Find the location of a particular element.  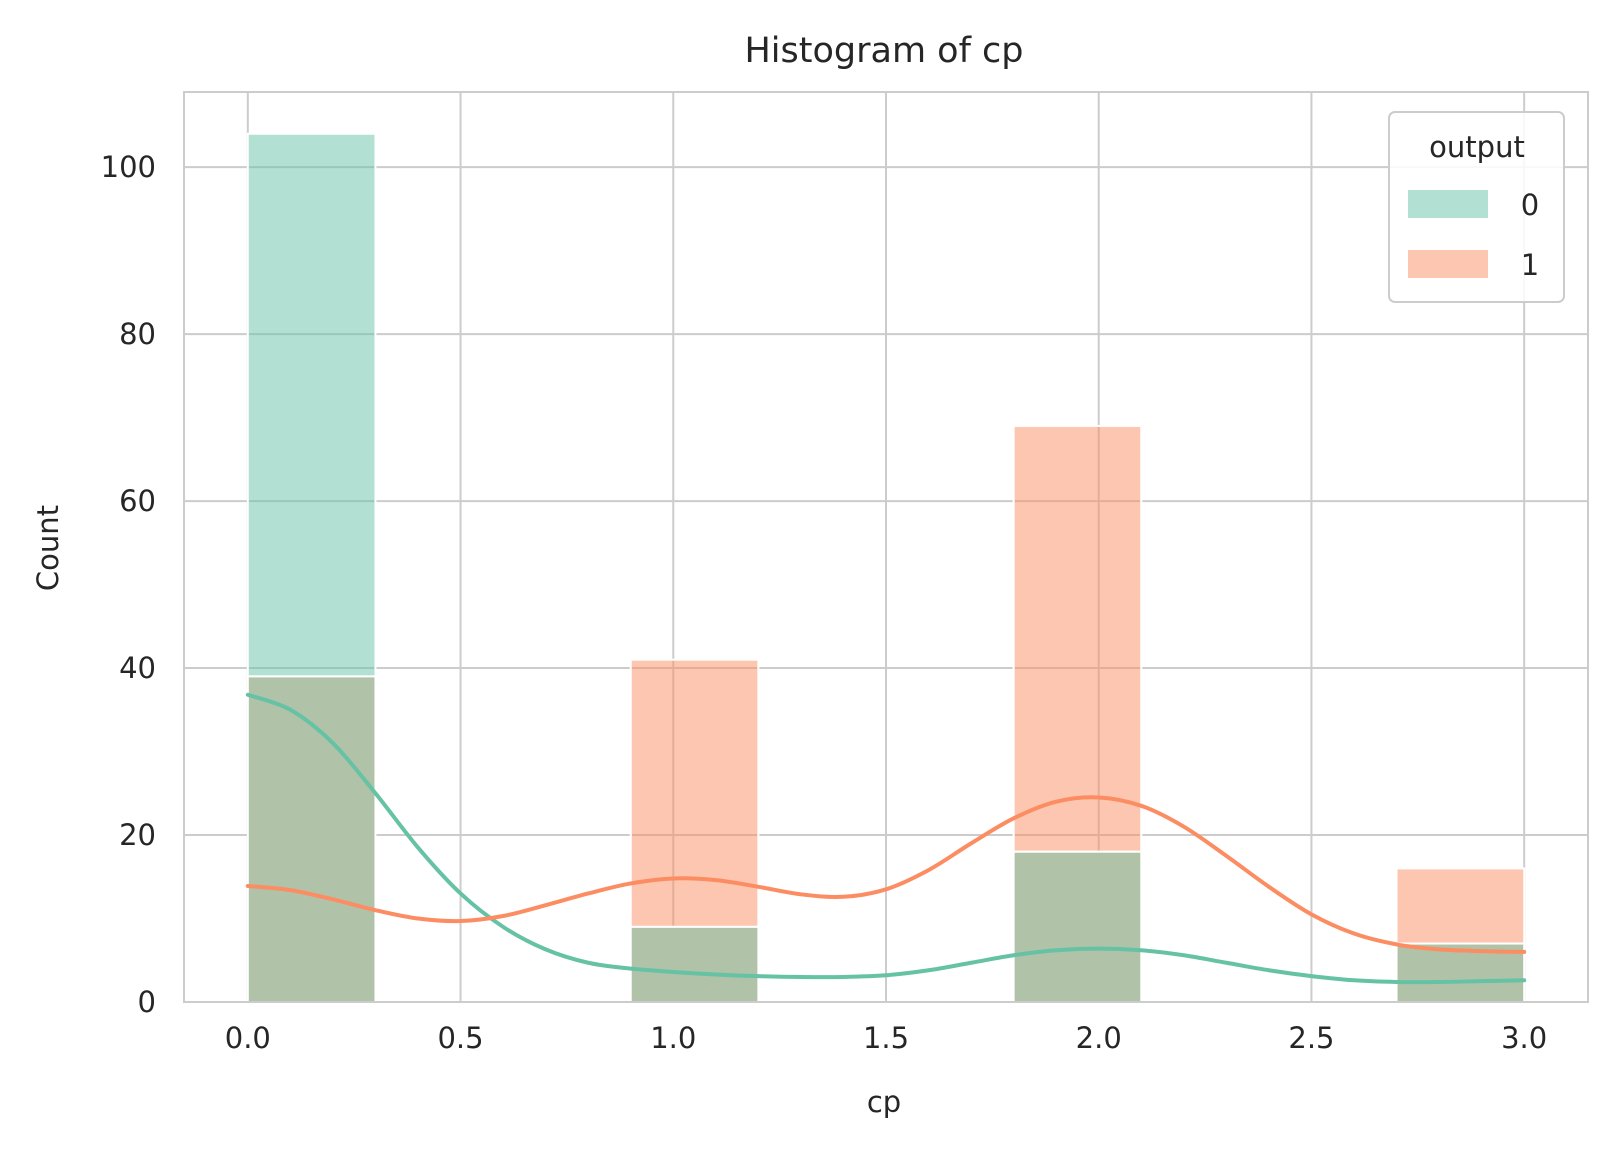

y-tick-labels: 0 20 40 60 80 100 is located at coordinates (128, 584).